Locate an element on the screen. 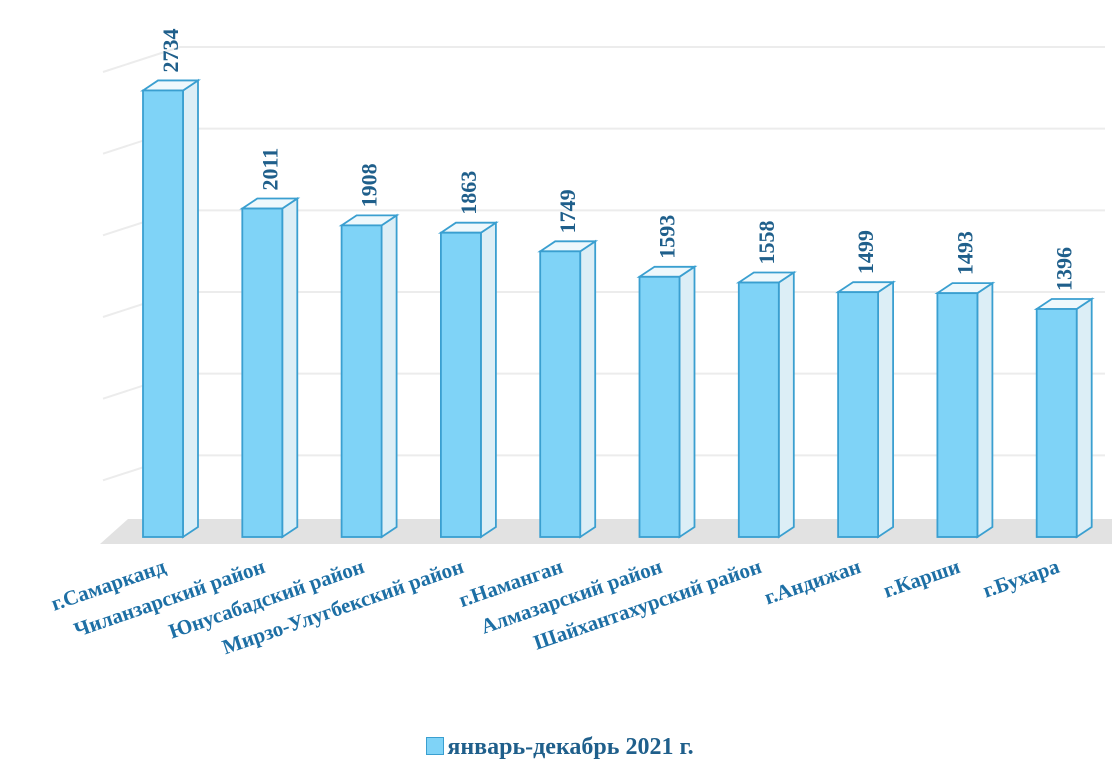 This screenshot has width=1120, height=769. value-label: 1863 is located at coordinates (468, 193).